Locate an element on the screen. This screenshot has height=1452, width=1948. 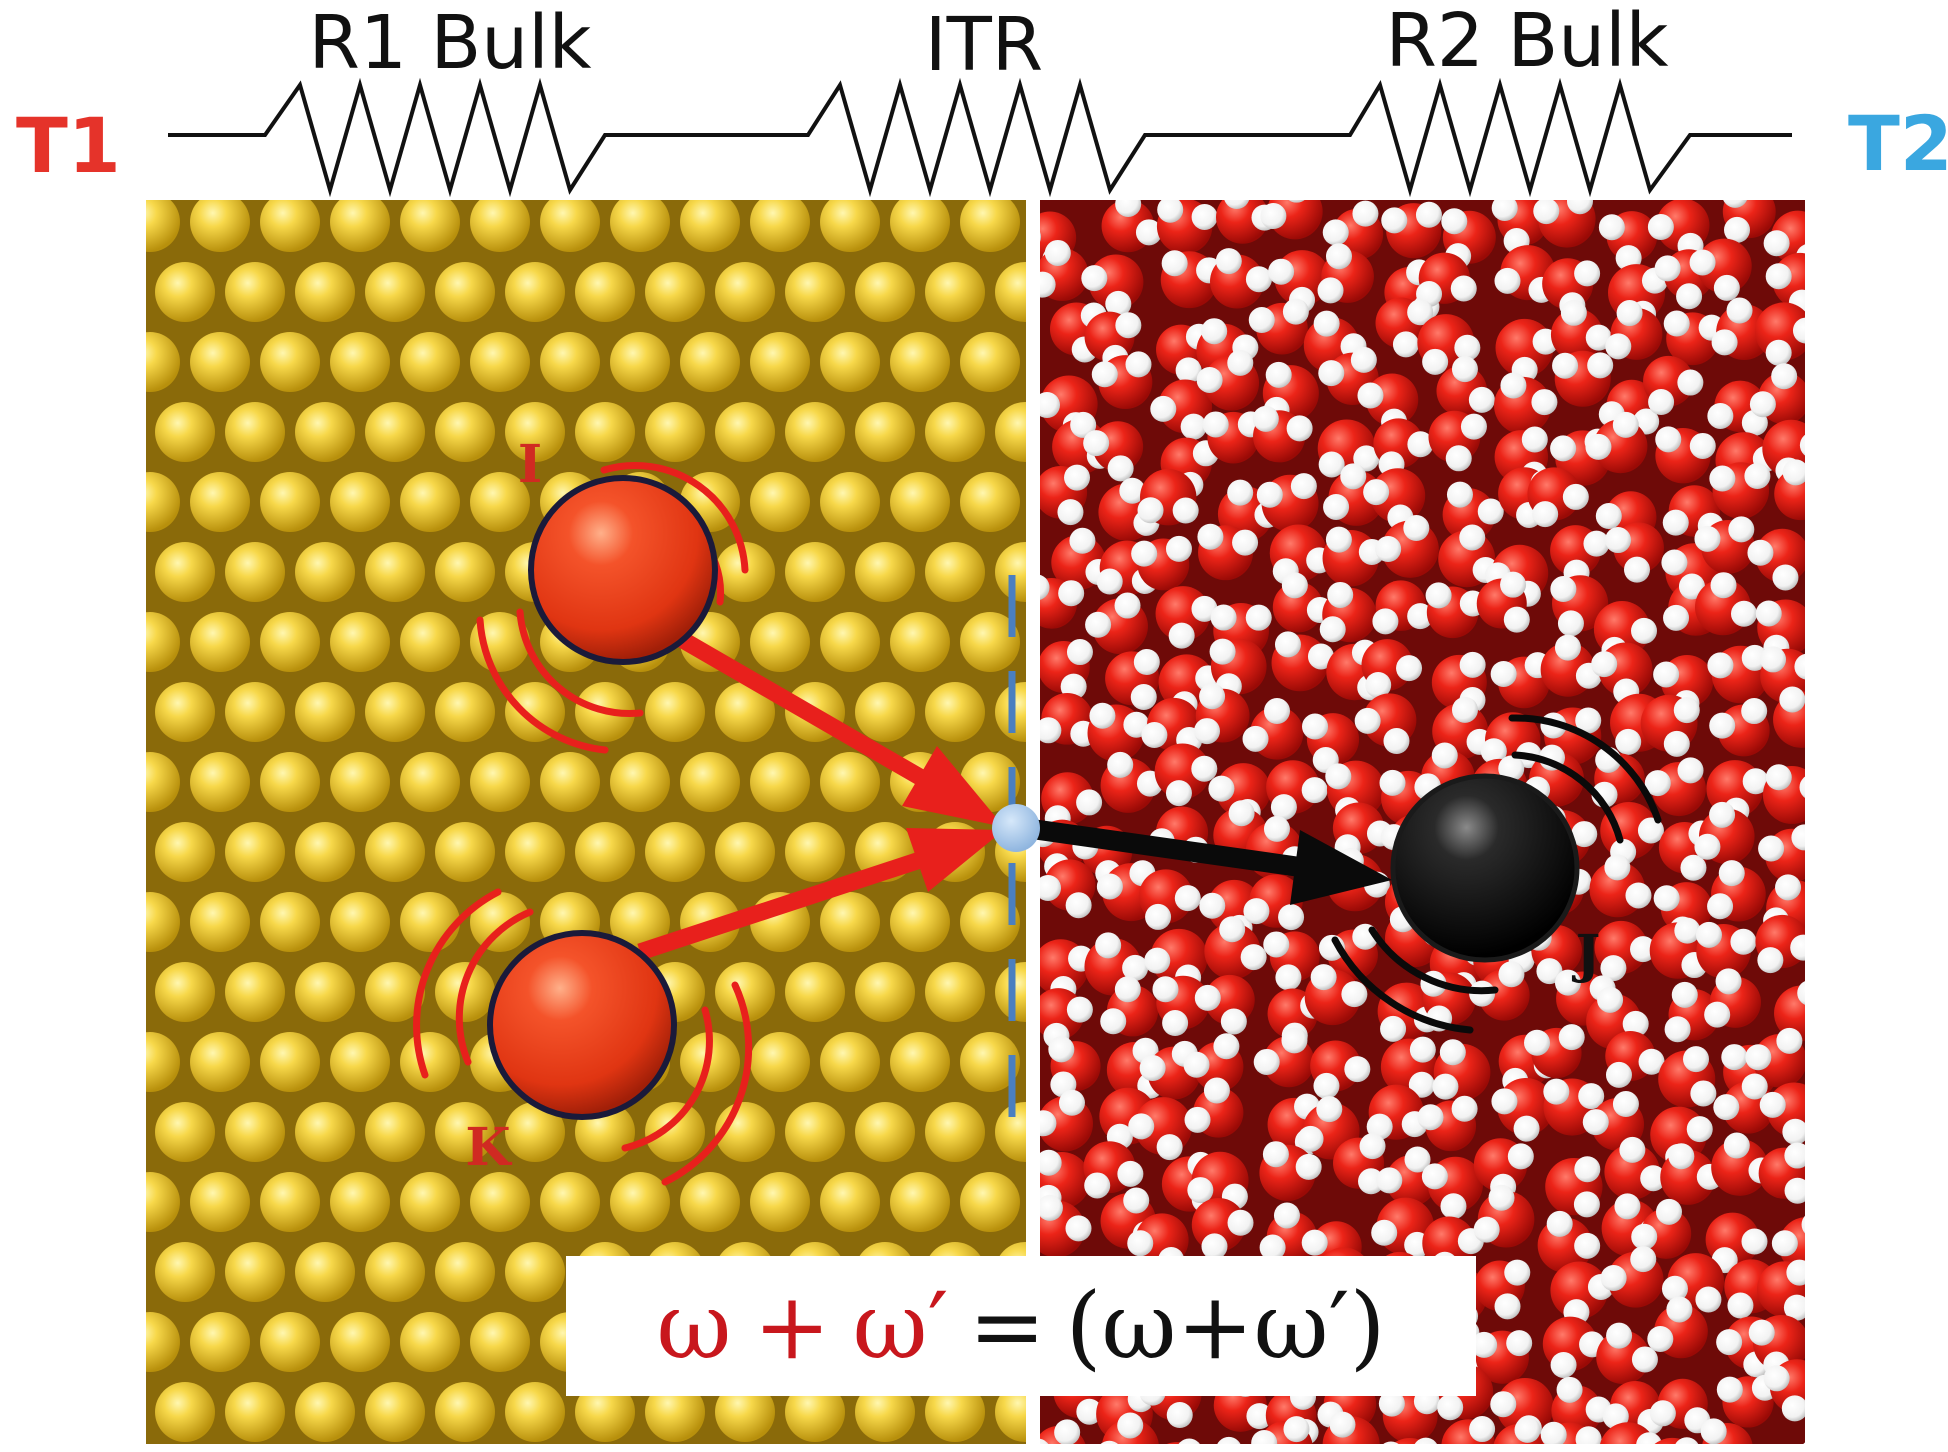
atom-i is located at coordinates (623, 570).